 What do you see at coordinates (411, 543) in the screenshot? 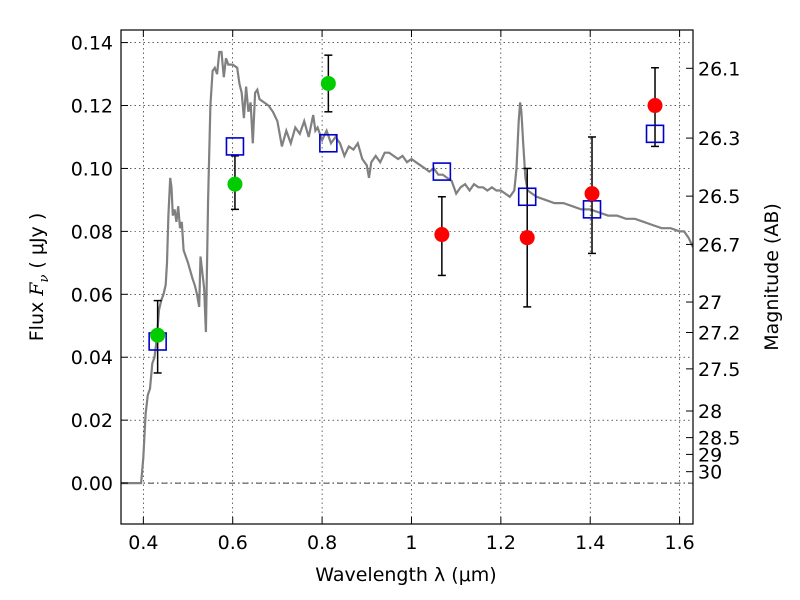
I see `x-tick-label: 1` at bounding box center [411, 543].